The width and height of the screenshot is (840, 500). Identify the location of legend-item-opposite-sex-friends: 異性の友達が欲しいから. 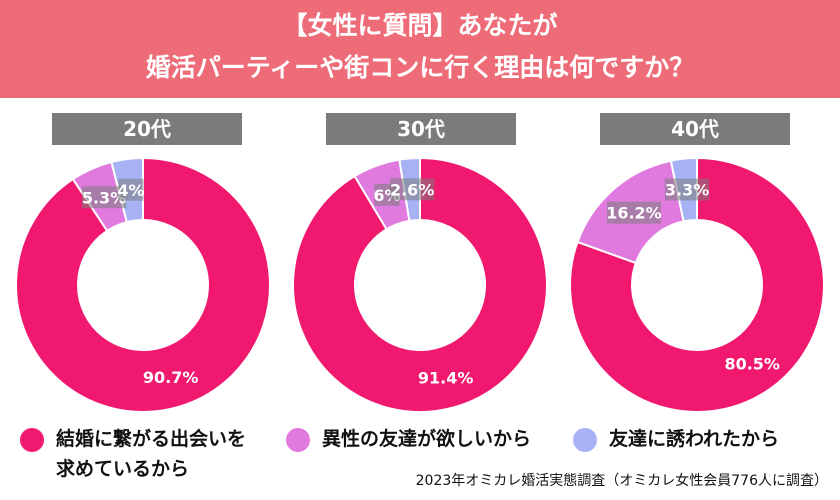
(408, 439).